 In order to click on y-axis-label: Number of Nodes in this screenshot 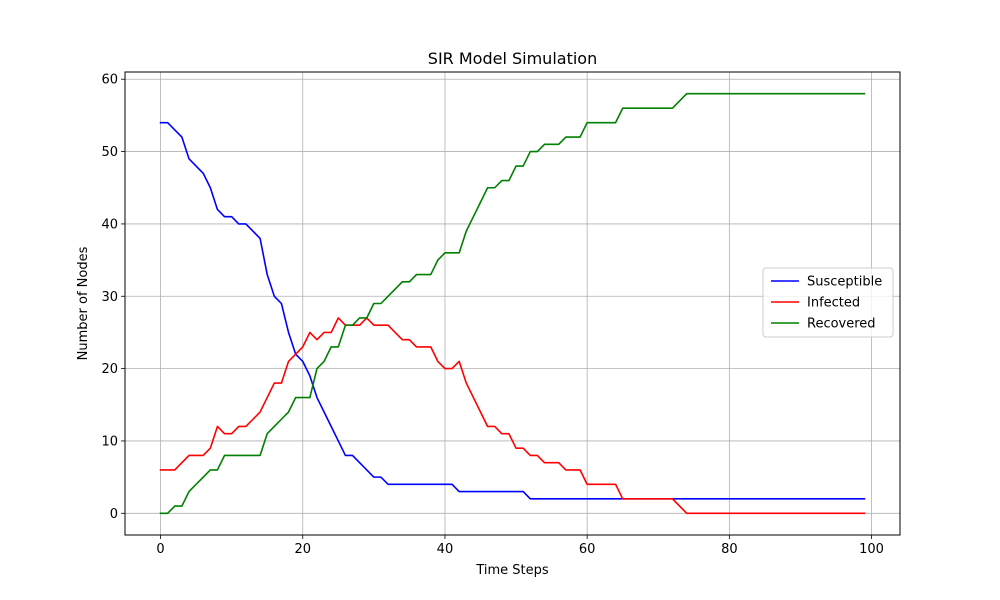, I will do `click(83, 303)`.